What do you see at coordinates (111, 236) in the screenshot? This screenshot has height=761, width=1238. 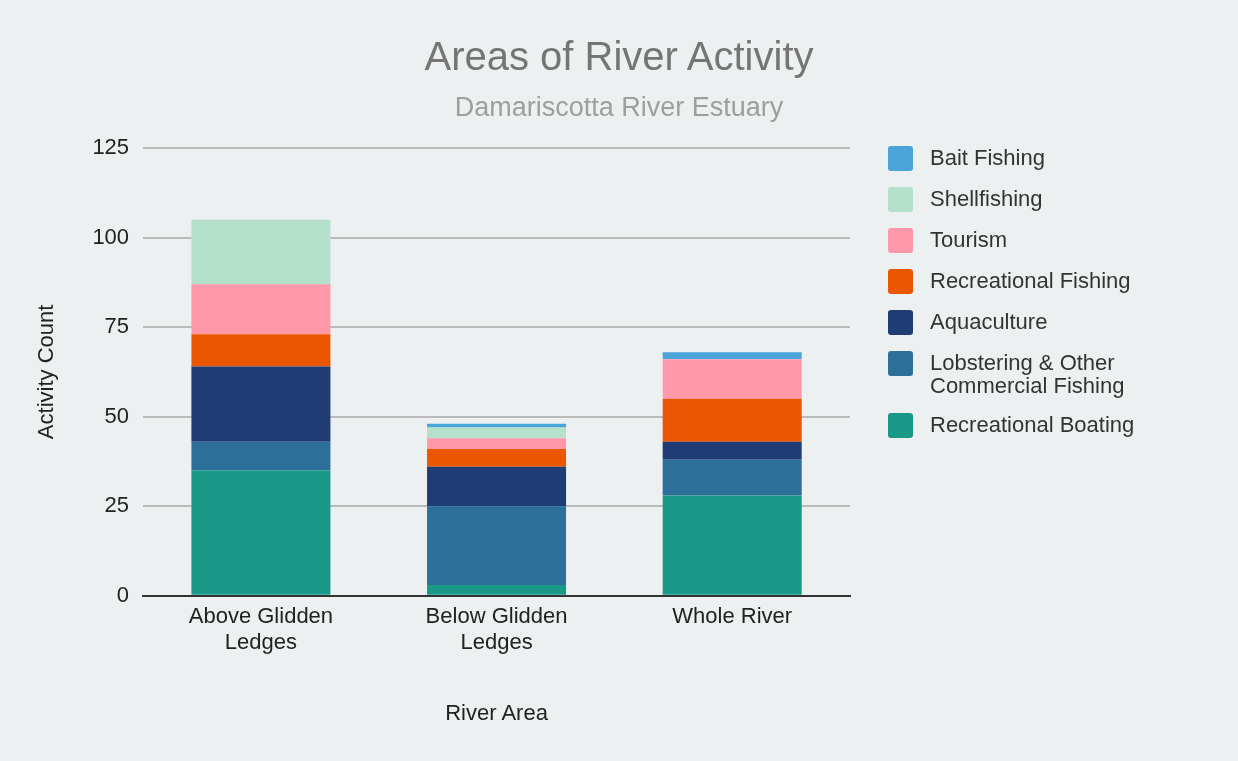 I see `y-tick-label: 100` at bounding box center [111, 236].